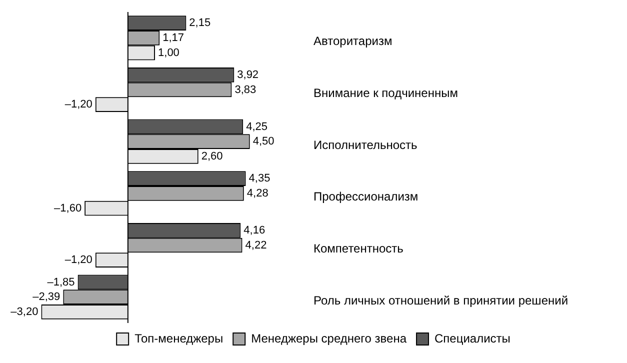  What do you see at coordinates (259, 178) in the screenshot?
I see `data-label: 4,35` at bounding box center [259, 178].